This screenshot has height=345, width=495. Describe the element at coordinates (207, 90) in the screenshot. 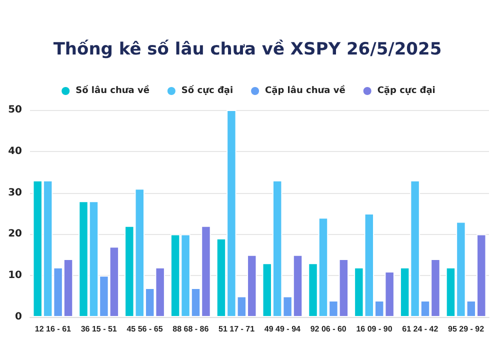

I see `legend-label: Số cực đại` at that location.